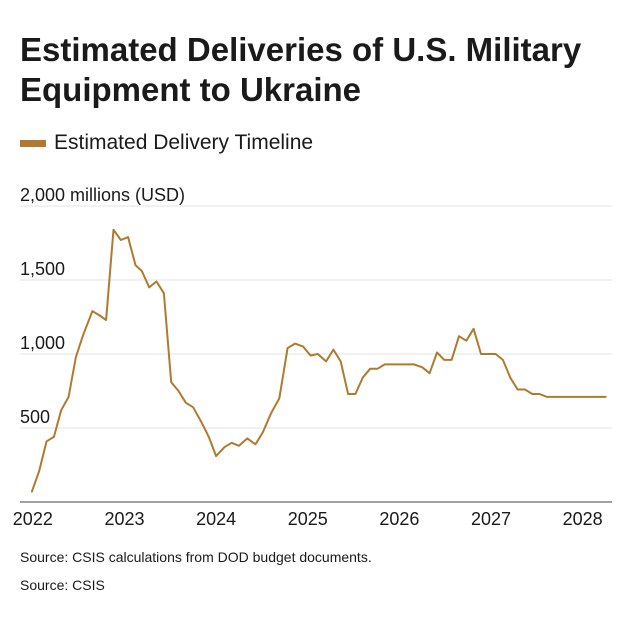 The image size is (635, 620). I want to click on x-axis-tick-labels: 2022 2023 2024 2025 2026 2027 2028, so click(308, 519).